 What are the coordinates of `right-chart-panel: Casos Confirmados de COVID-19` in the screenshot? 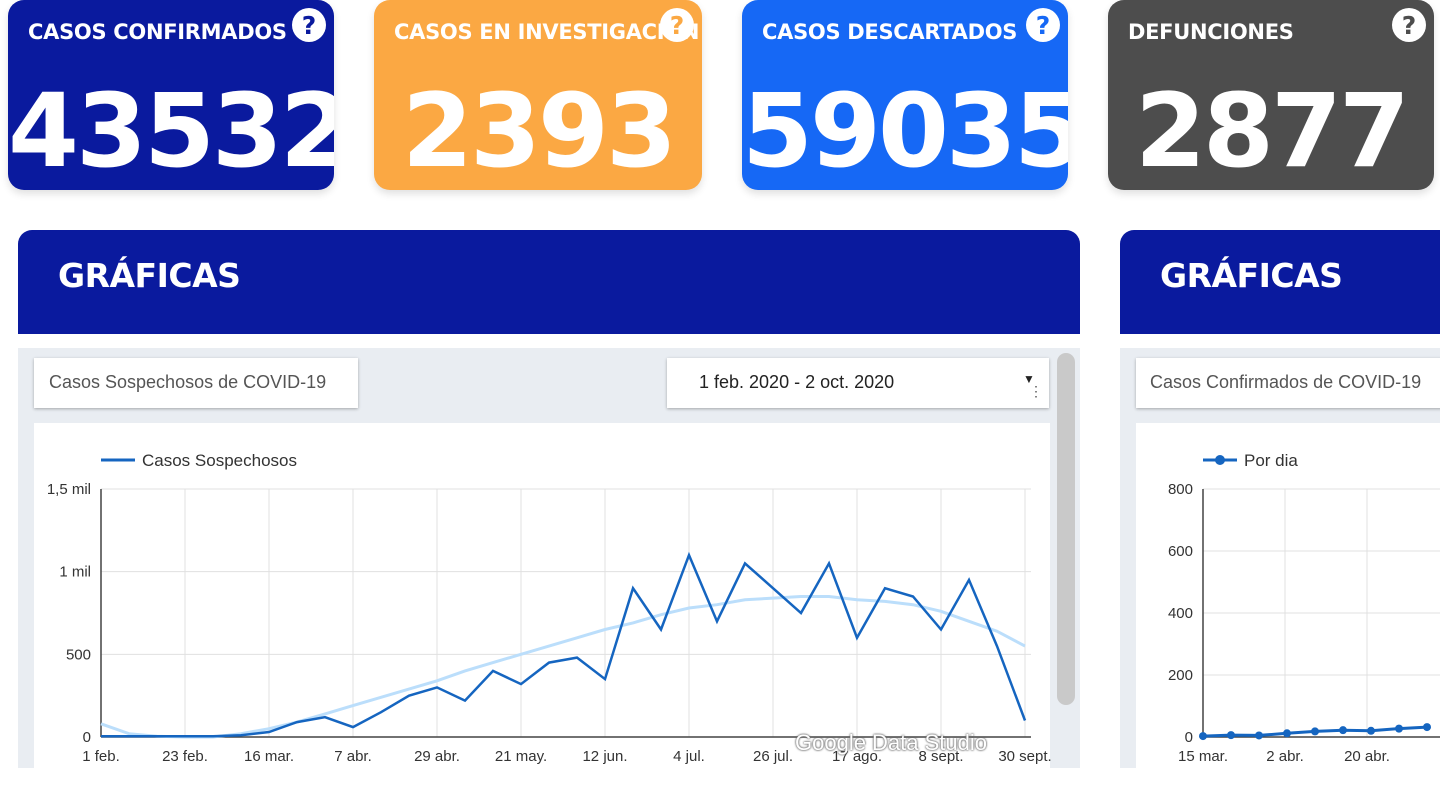 It's located at (1280, 558).